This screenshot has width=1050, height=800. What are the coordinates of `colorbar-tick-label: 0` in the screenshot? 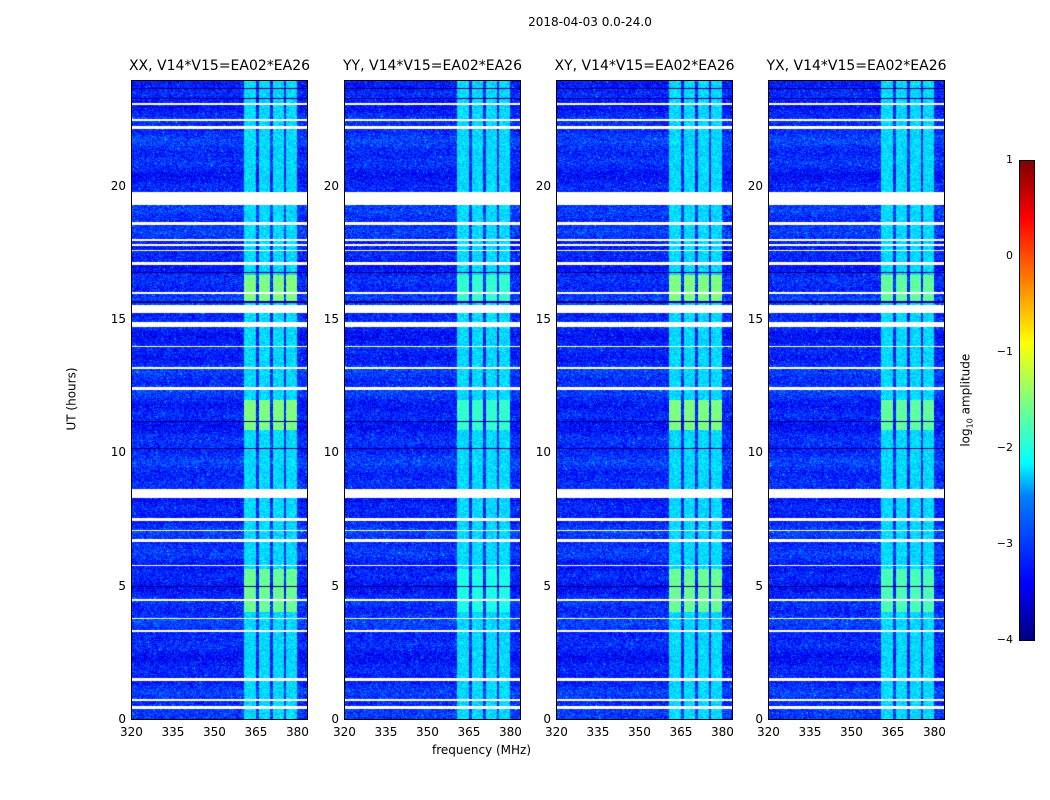 It's located at (1009, 255).